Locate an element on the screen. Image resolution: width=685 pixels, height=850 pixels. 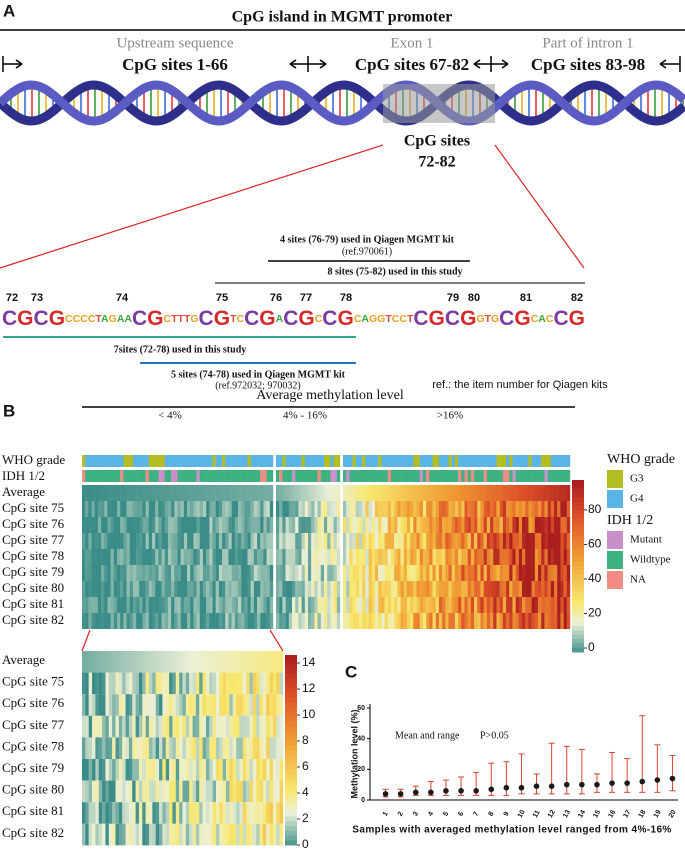
x-tick-label: 3 is located at coordinates (416, 814).